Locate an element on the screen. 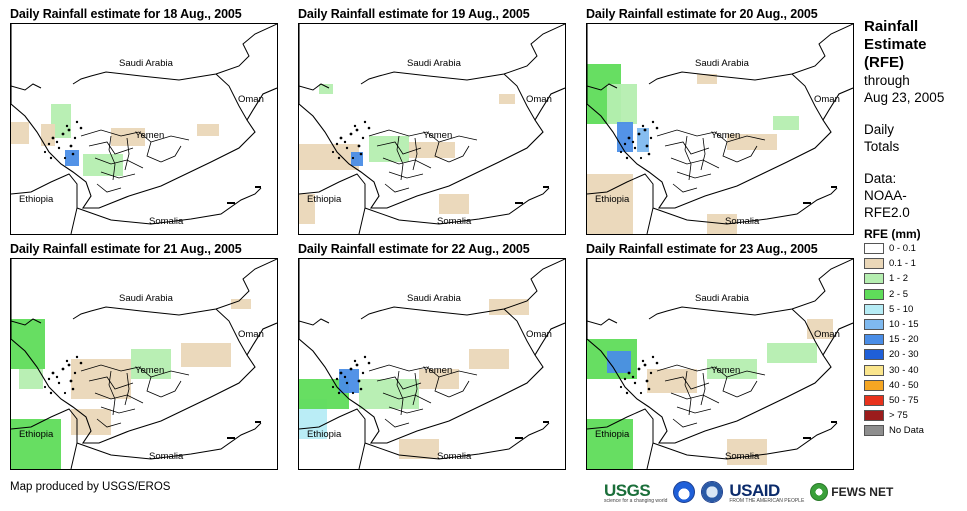 Image resolution: width=967 pixels, height=511 pixels. noaa-logo-icon is located at coordinates (684, 492).